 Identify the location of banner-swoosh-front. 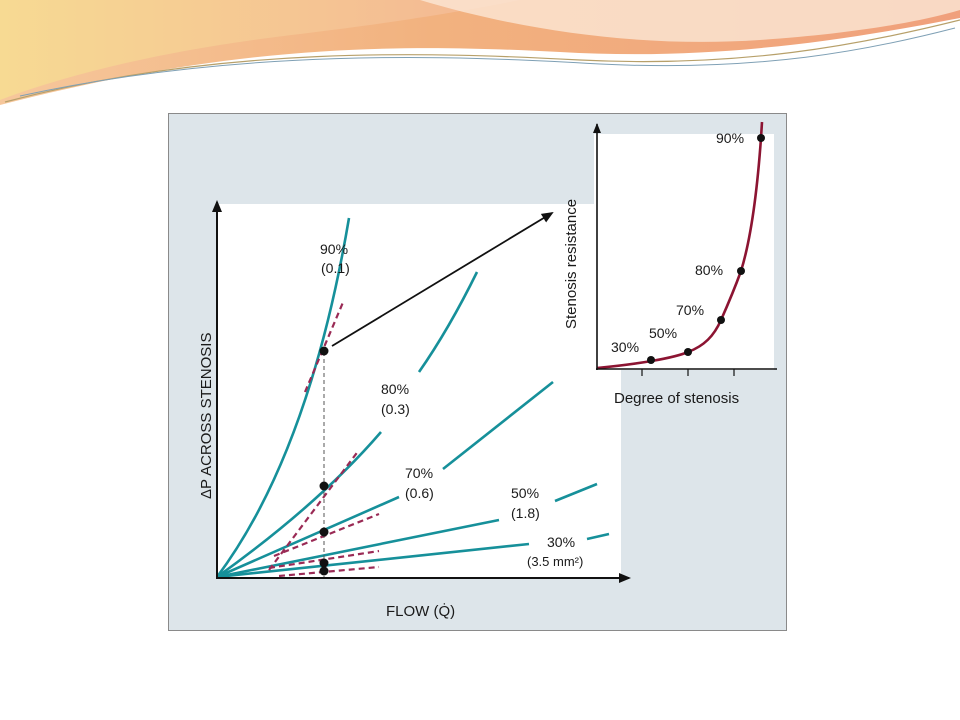
(260, 50).